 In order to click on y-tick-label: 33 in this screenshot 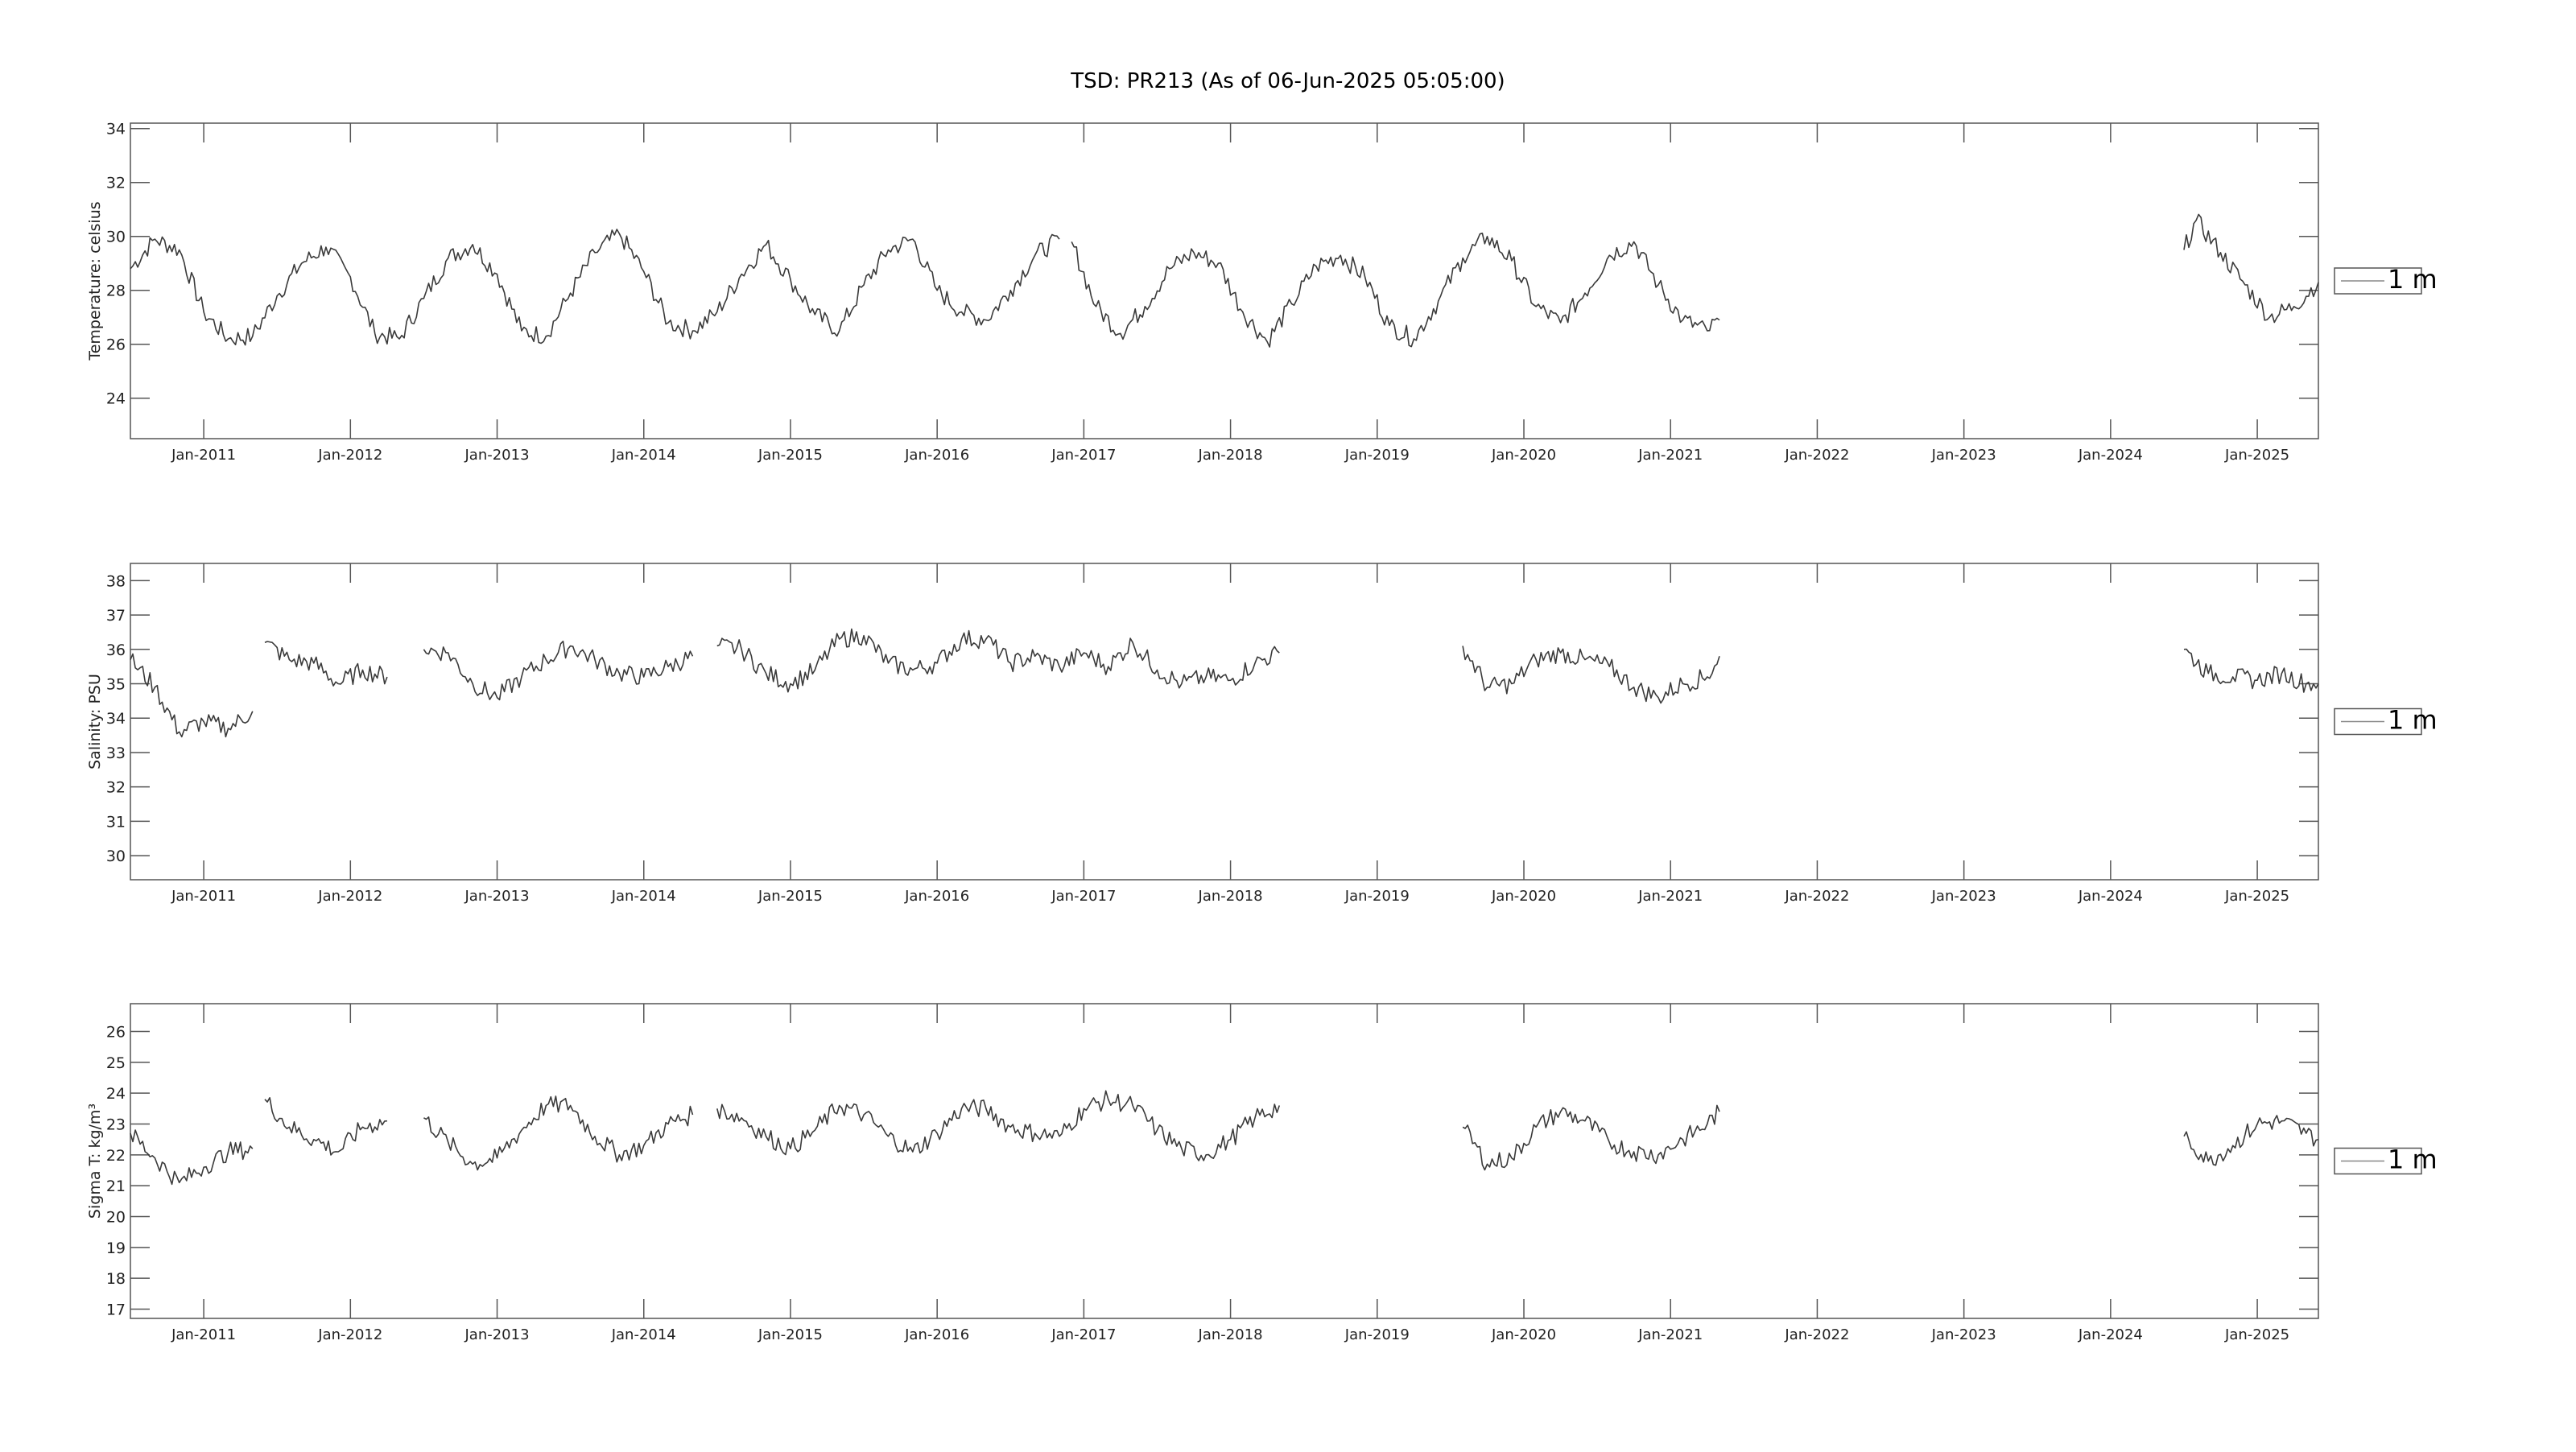, I will do `click(116, 753)`.